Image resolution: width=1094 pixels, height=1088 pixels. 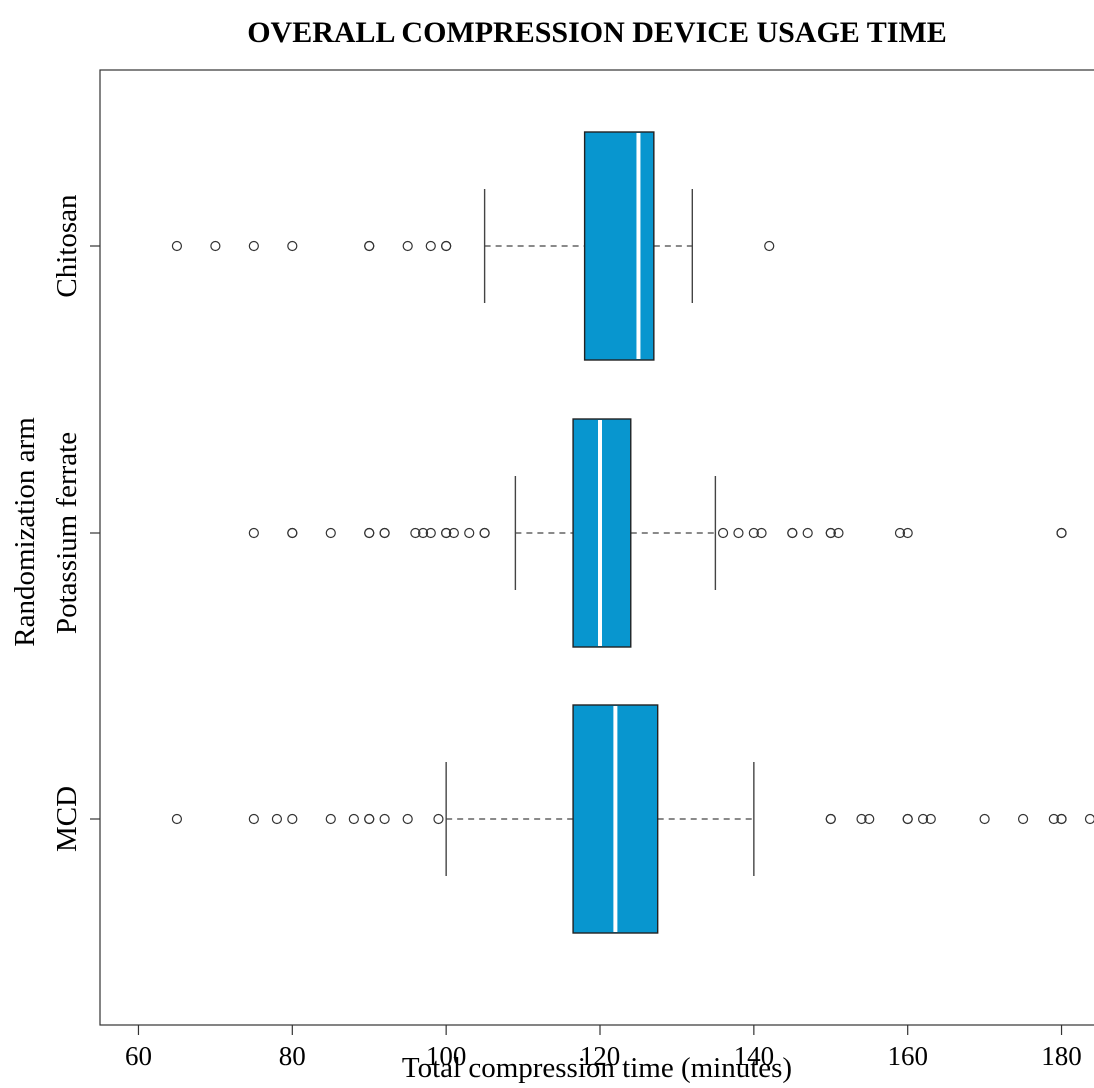 I want to click on x-tick-label-140: 140, so click(x=754, y=1056).